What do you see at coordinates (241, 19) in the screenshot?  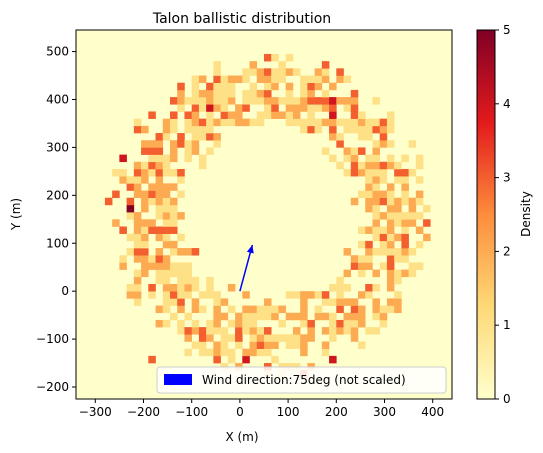 I see `chart-title: Talon ballistic distribution` at bounding box center [241, 19].